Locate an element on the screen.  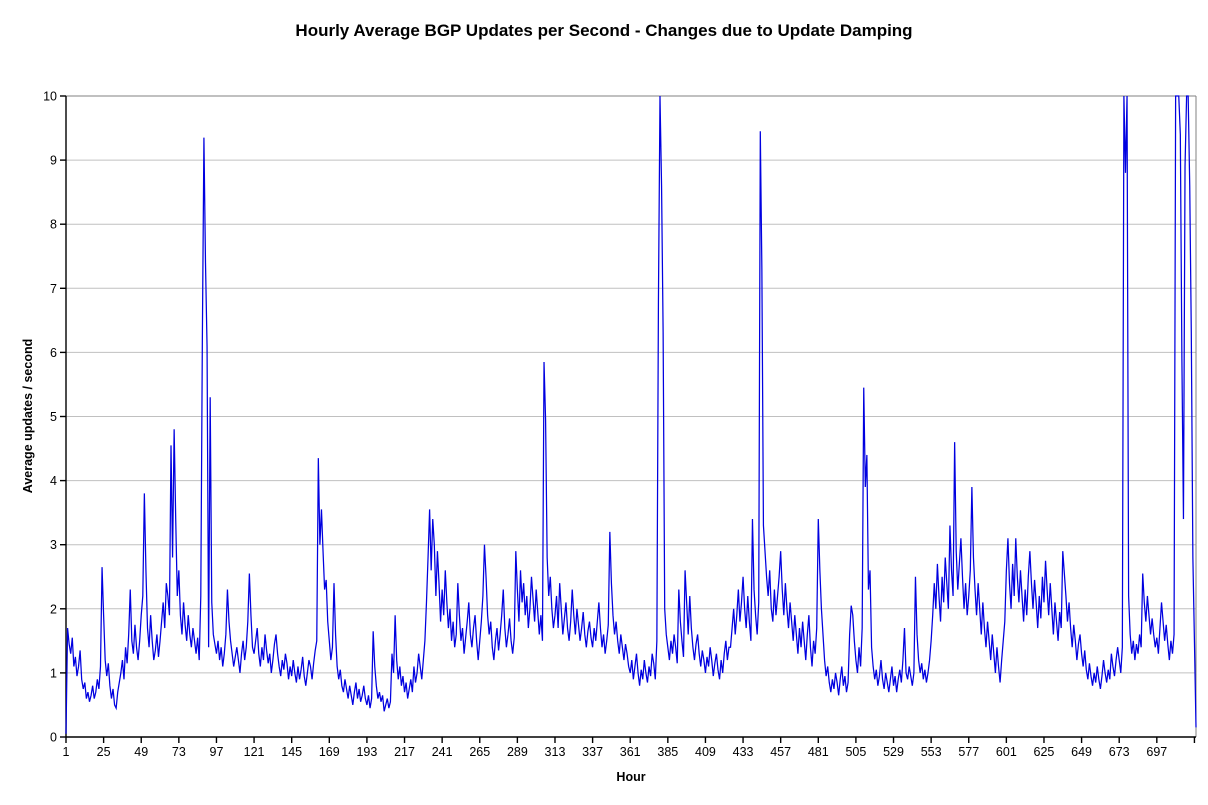
y-tick-label: 10 is located at coordinates (50, 97).